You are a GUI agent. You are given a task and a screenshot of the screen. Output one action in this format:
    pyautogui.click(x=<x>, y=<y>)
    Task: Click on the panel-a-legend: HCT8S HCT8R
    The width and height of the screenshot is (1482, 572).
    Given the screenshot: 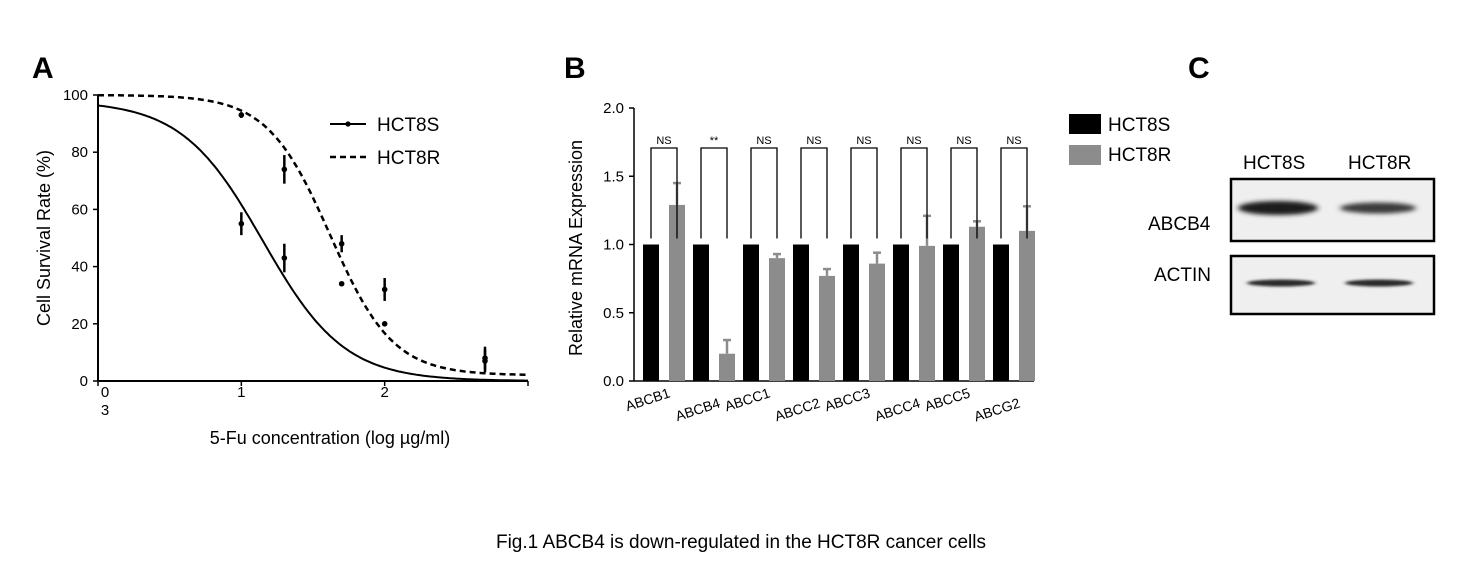 What is the action you would take?
    pyautogui.click(x=385, y=142)
    